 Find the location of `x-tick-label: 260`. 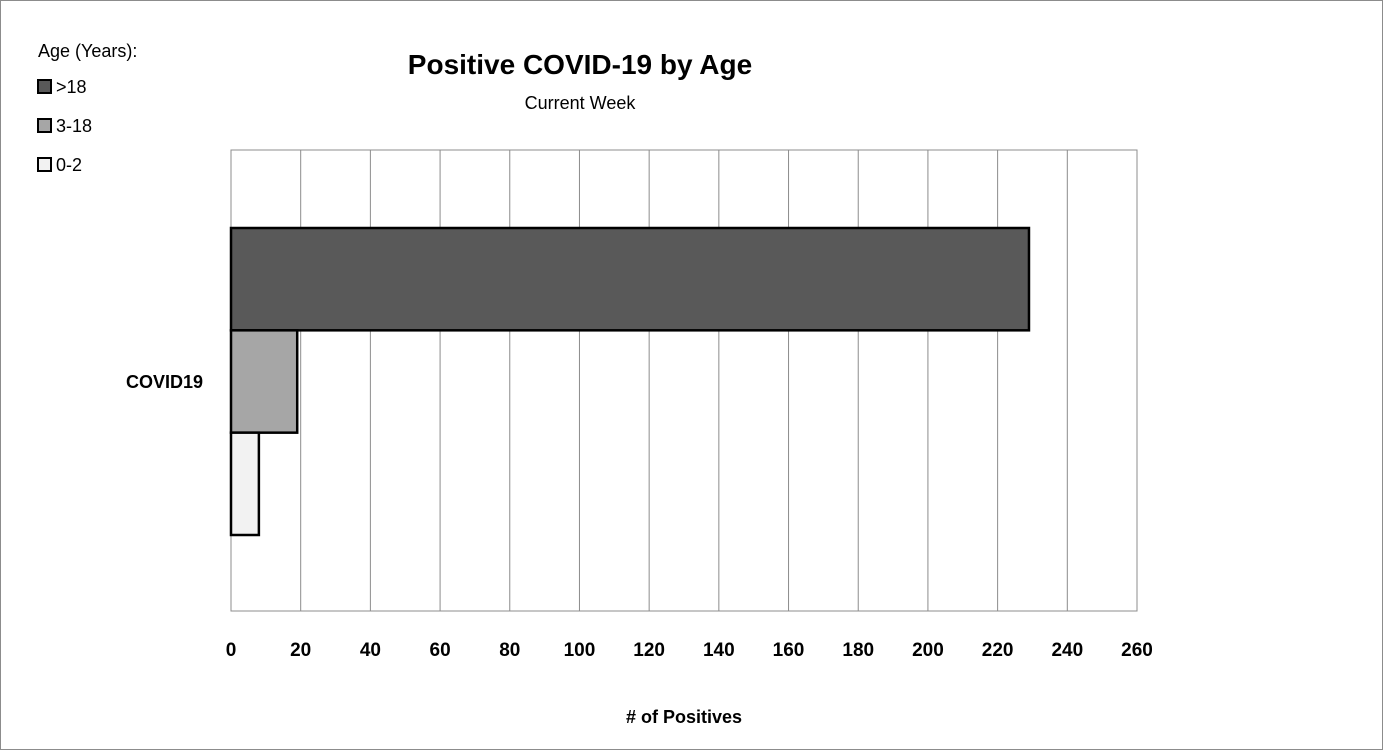

x-tick-label: 260 is located at coordinates (1137, 650).